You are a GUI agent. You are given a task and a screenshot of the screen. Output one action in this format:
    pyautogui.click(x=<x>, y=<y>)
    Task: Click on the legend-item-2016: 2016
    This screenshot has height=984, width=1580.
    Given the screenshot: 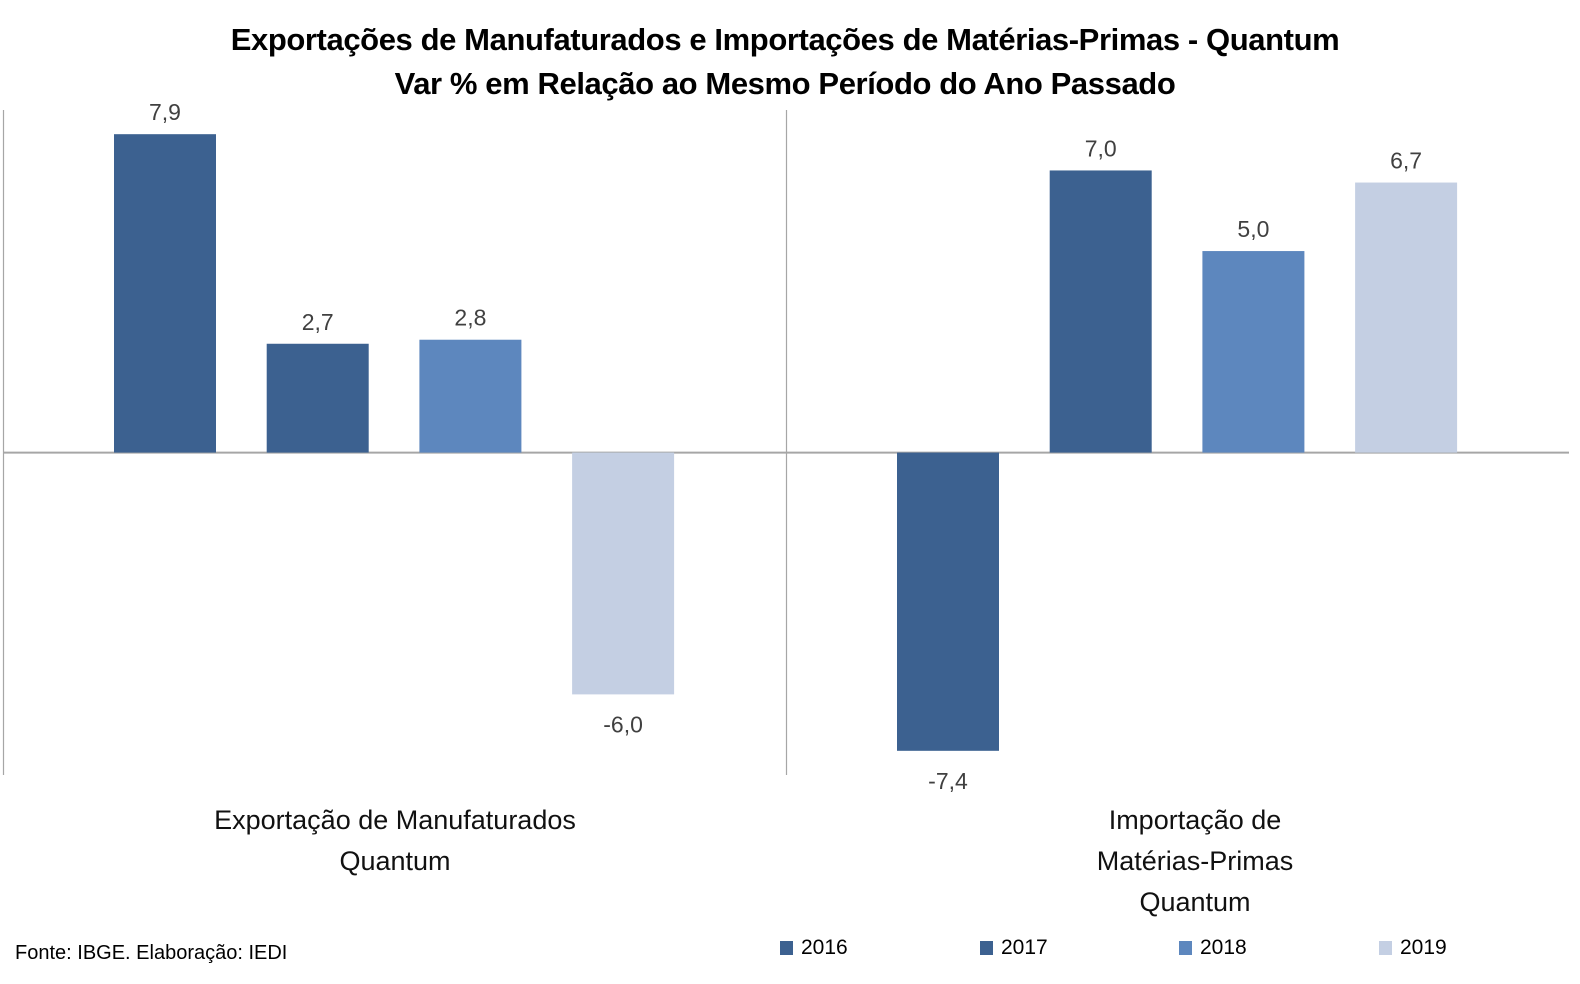 What is the action you would take?
    pyautogui.click(x=814, y=948)
    